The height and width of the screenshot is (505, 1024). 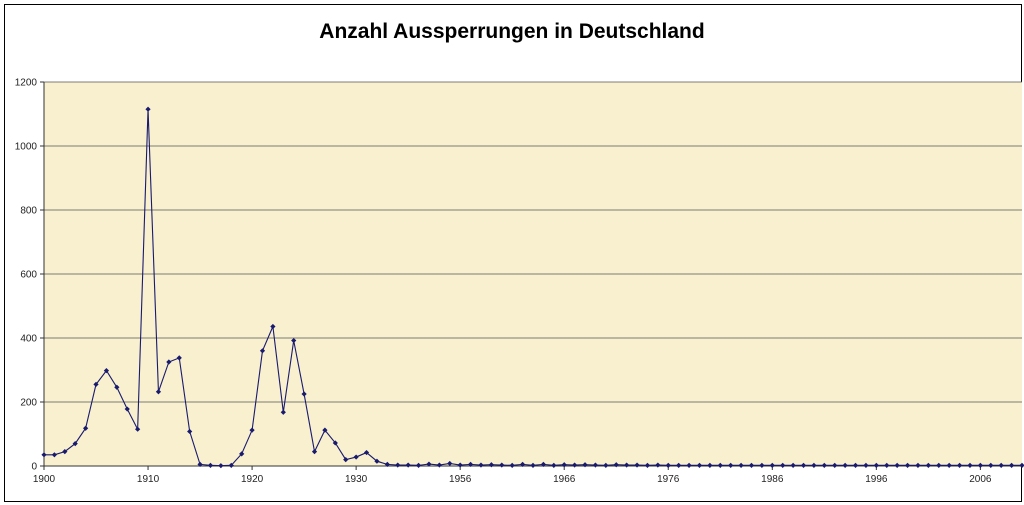 I want to click on y-tick-label: 600, so click(x=28, y=275).